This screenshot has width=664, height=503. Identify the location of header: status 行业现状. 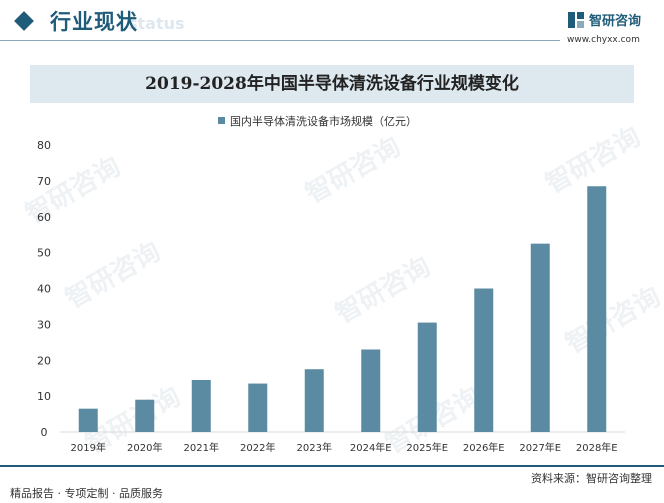
(332, 24).